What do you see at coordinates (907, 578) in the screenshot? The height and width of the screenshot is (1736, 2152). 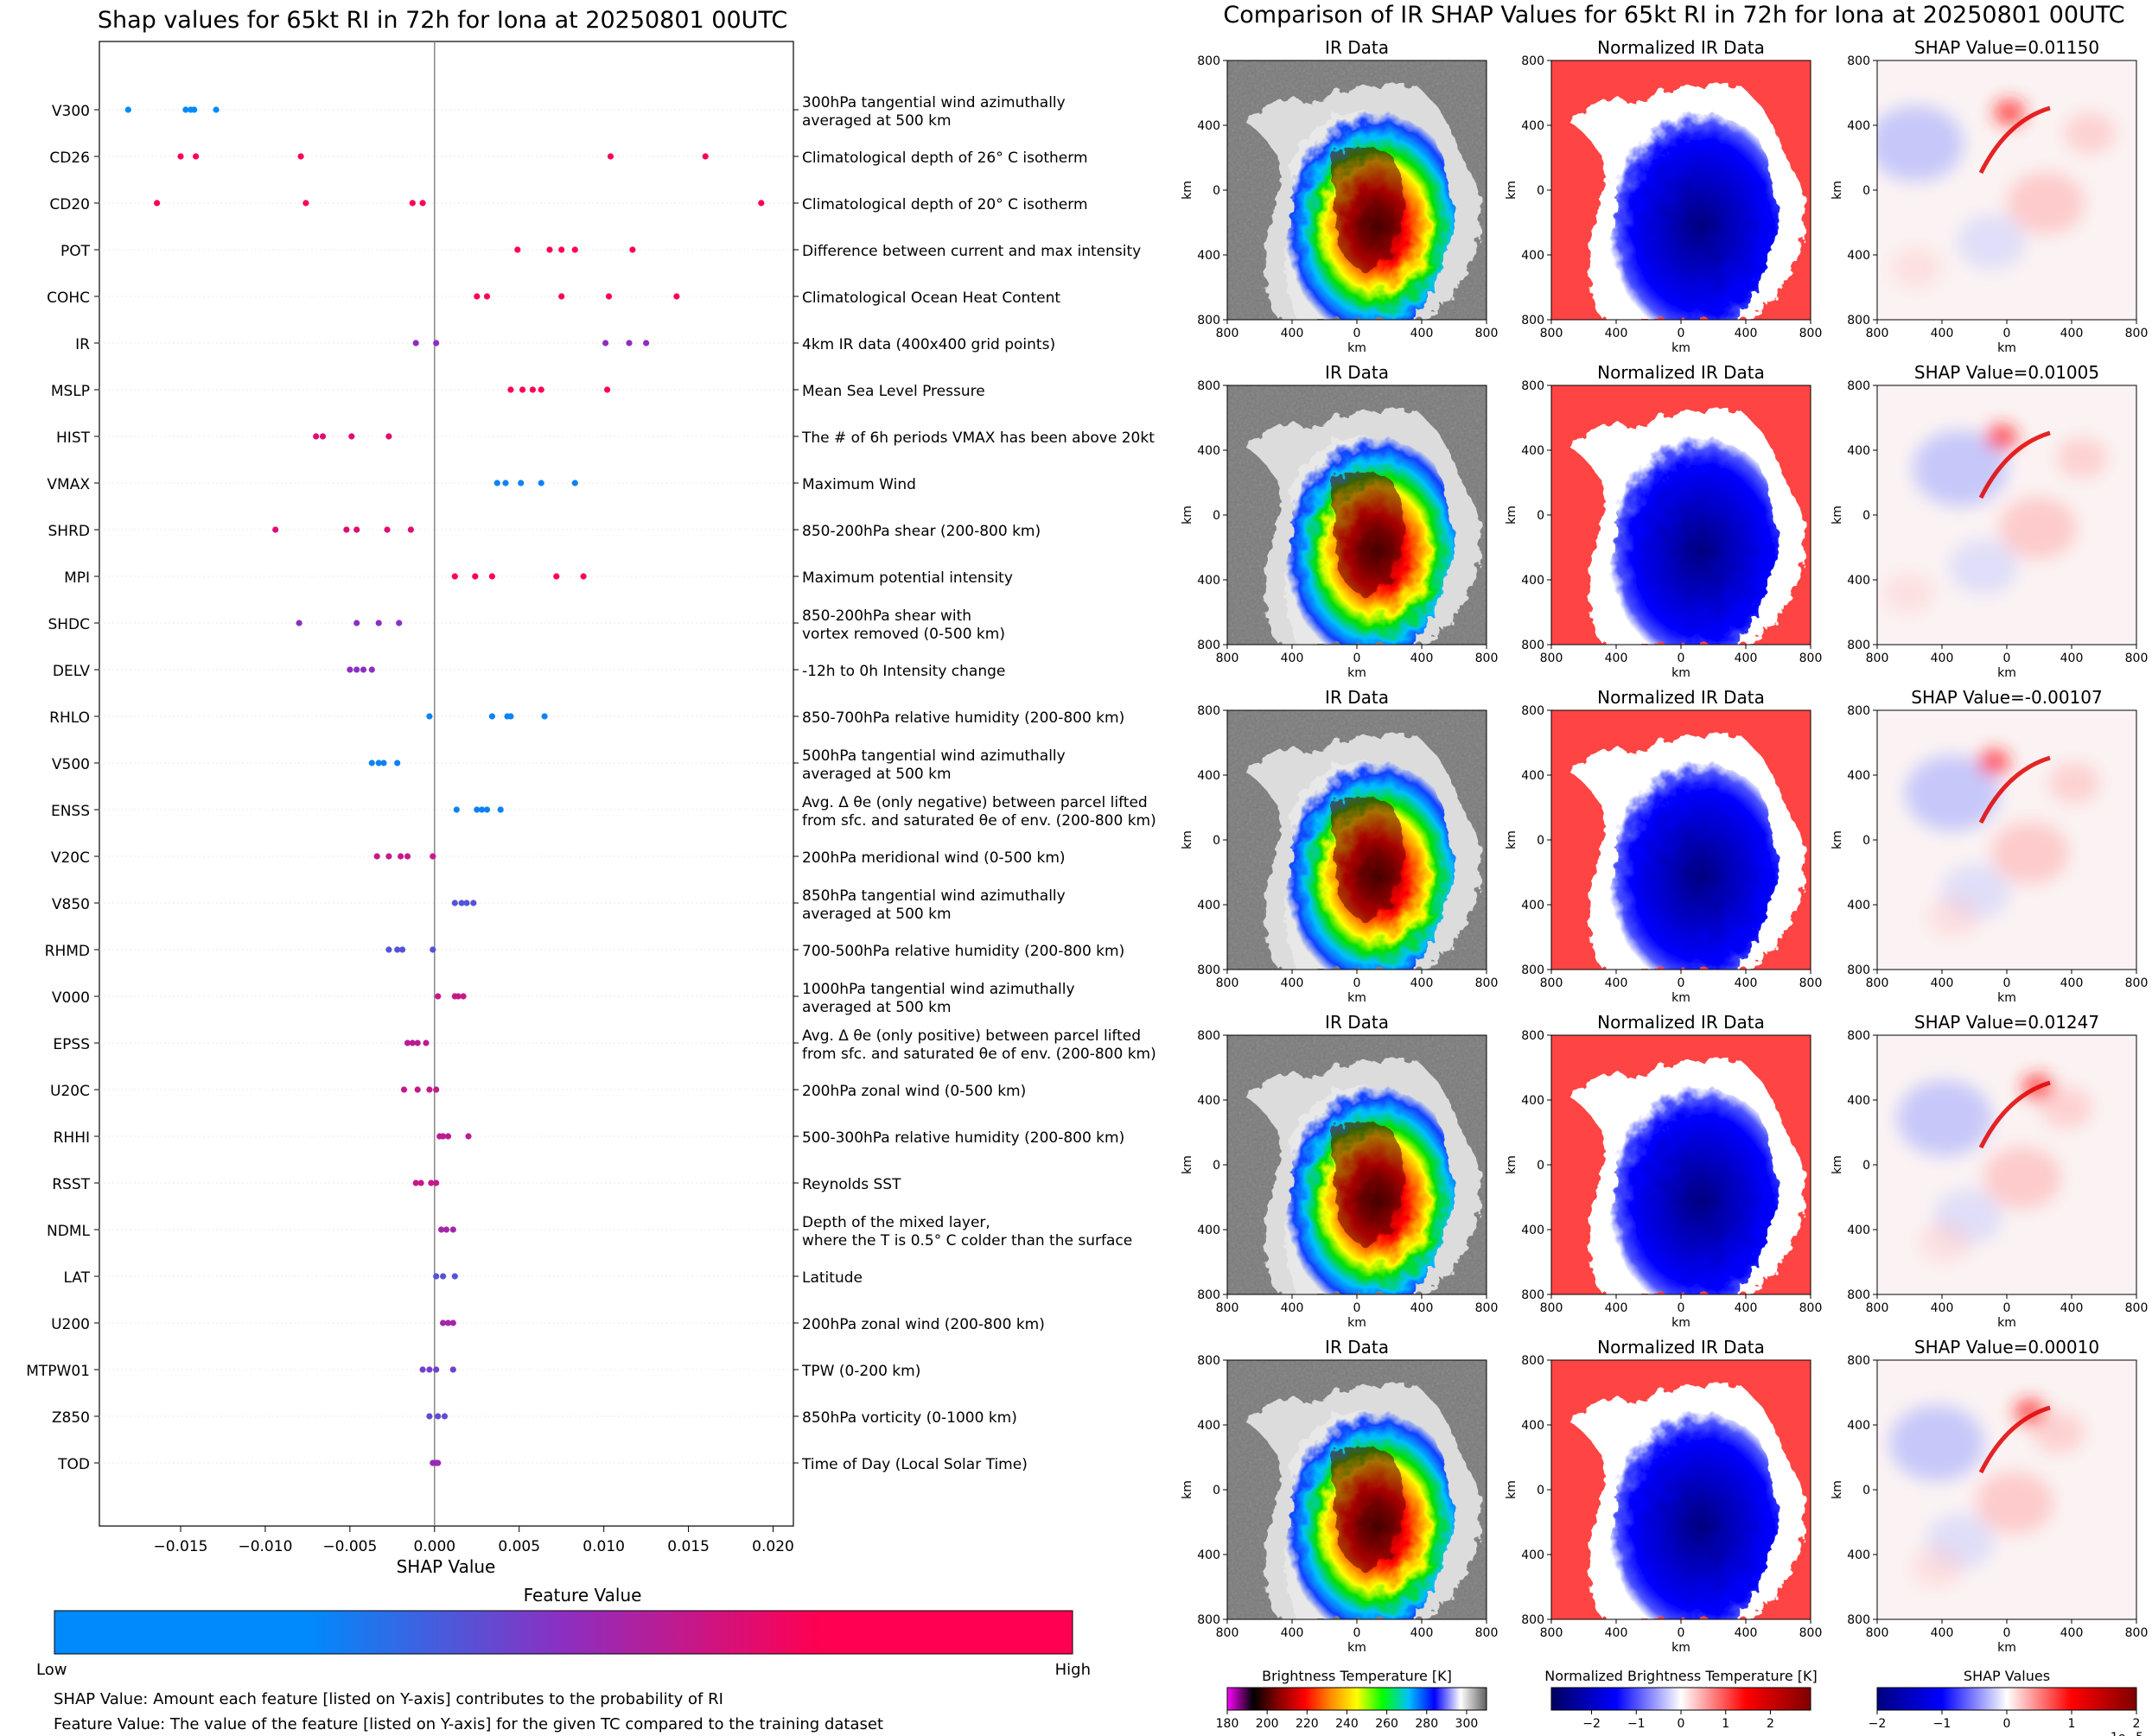 I see `feature-description: Maximum potential intensity` at bounding box center [907, 578].